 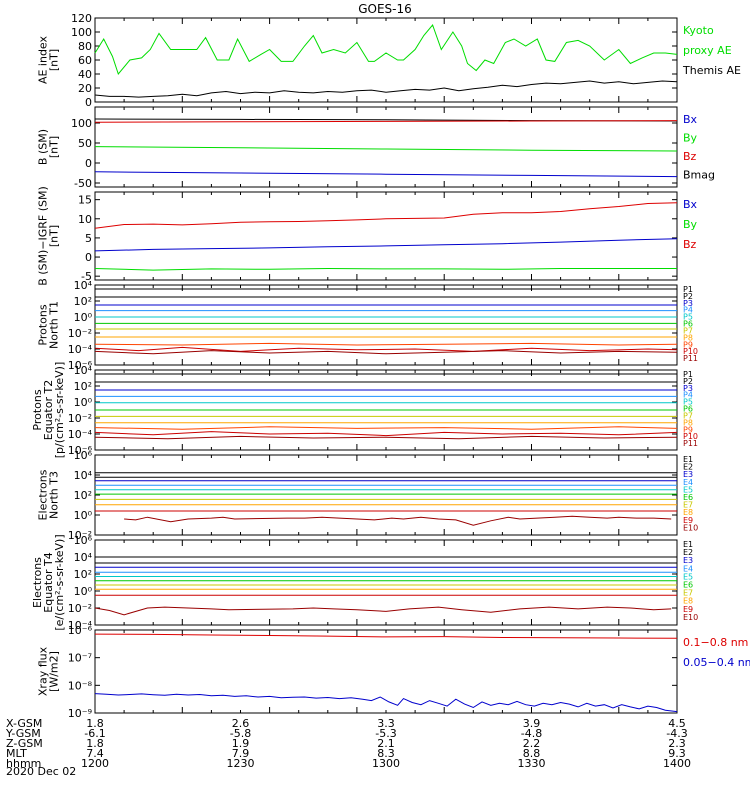 What do you see at coordinates (85, 60) in the screenshot?
I see `y-tick-label: 60` at bounding box center [85, 60].